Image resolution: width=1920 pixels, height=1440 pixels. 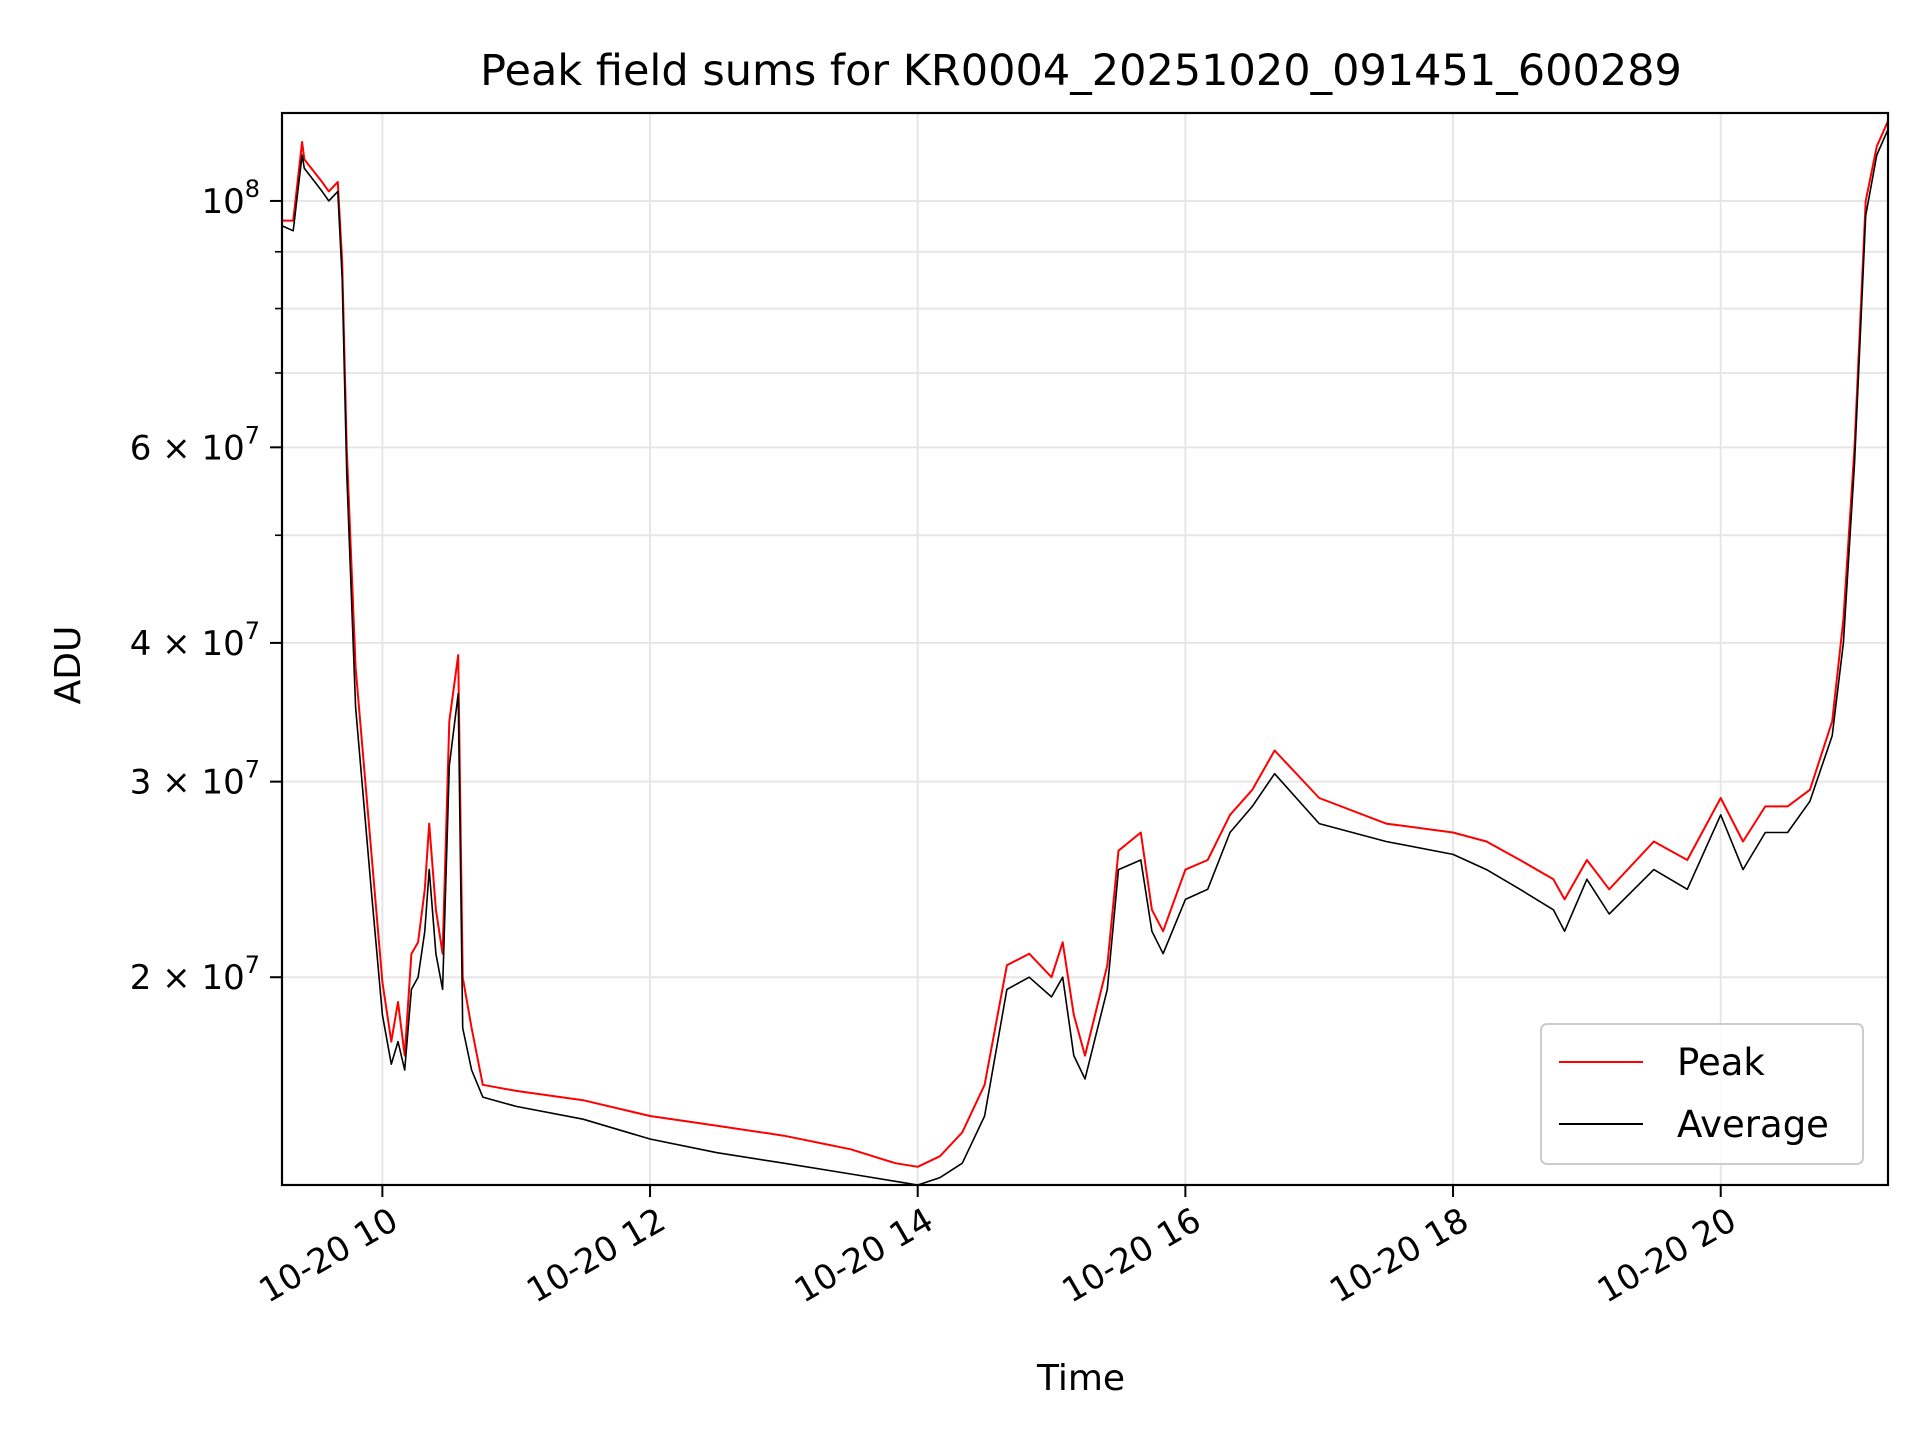 I want to click on y-tick-mantissa: 3 × 10, so click(x=187, y=783).